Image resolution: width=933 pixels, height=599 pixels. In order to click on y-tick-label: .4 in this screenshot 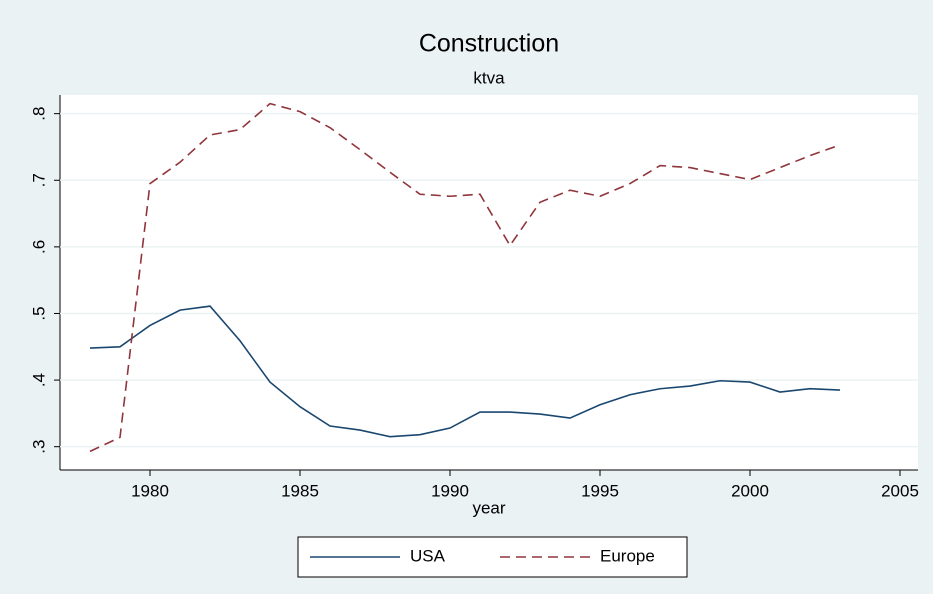, I will do `click(38, 380)`.